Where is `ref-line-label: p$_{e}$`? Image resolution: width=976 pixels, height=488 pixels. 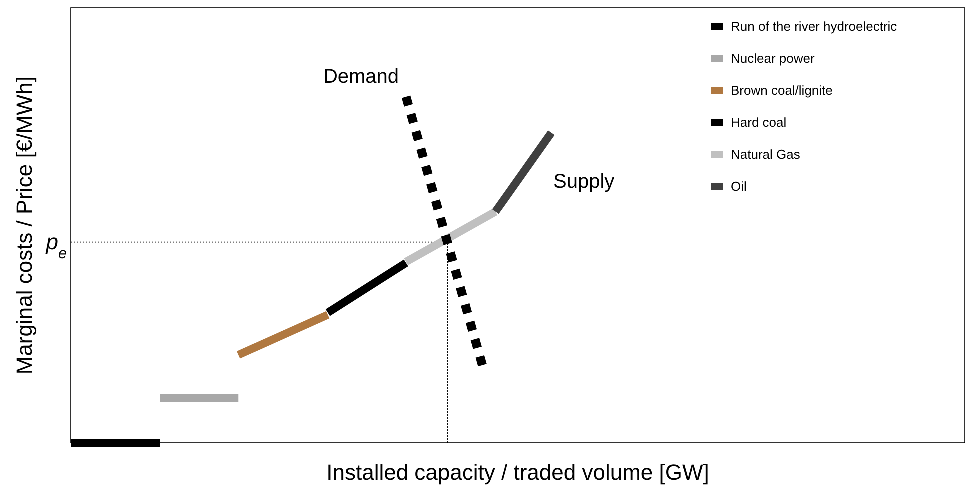
ref-line-label: p$_{e}$ is located at coordinates (56, 245).